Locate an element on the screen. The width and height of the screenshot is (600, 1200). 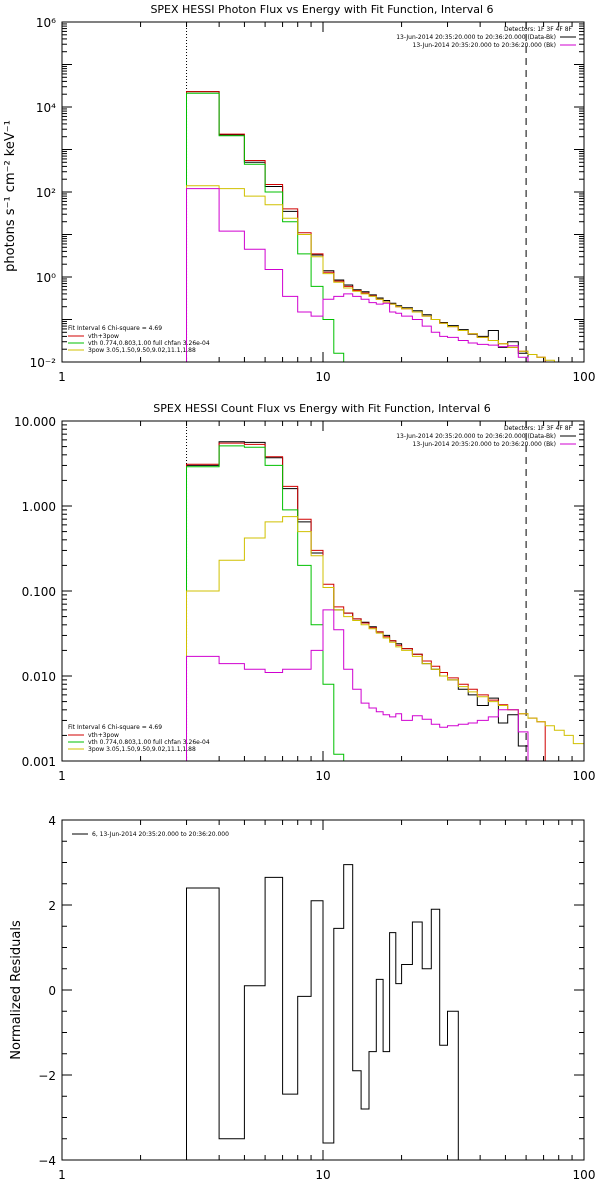
residuals-y-tick-label: 4 is located at coordinates (52, 821).